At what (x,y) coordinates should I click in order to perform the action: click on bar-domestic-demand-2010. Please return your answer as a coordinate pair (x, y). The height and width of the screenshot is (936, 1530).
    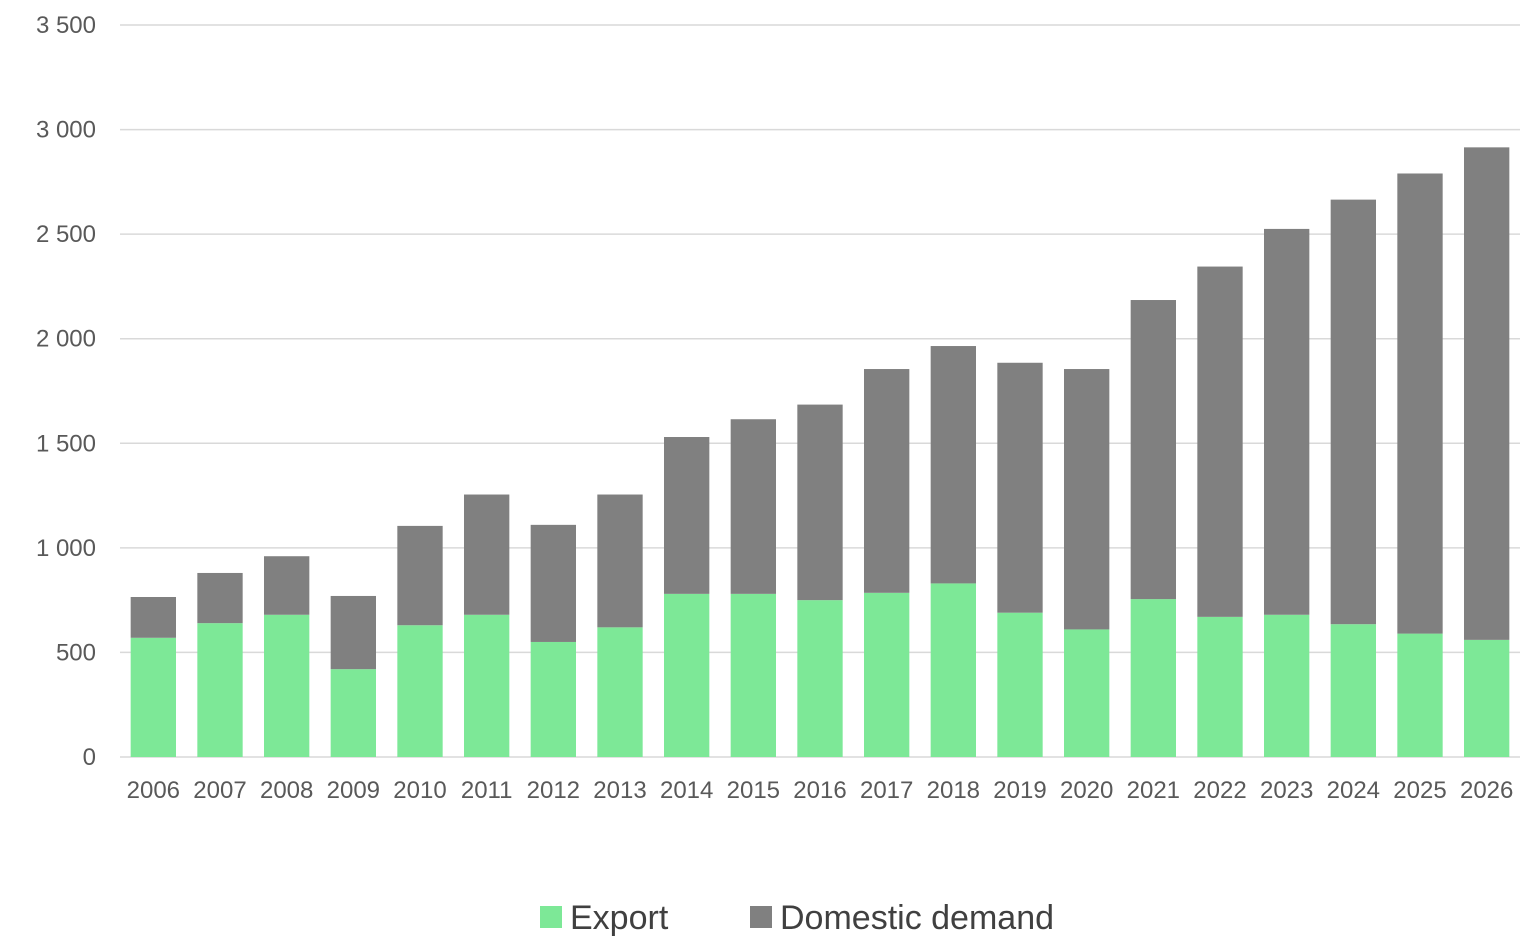
    Looking at the image, I should click on (420, 575).